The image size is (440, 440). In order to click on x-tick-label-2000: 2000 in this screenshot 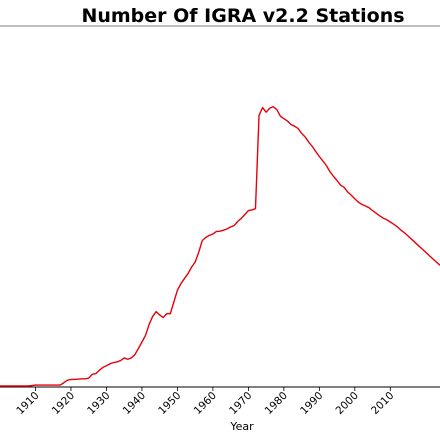, I will do `click(347, 403)`.